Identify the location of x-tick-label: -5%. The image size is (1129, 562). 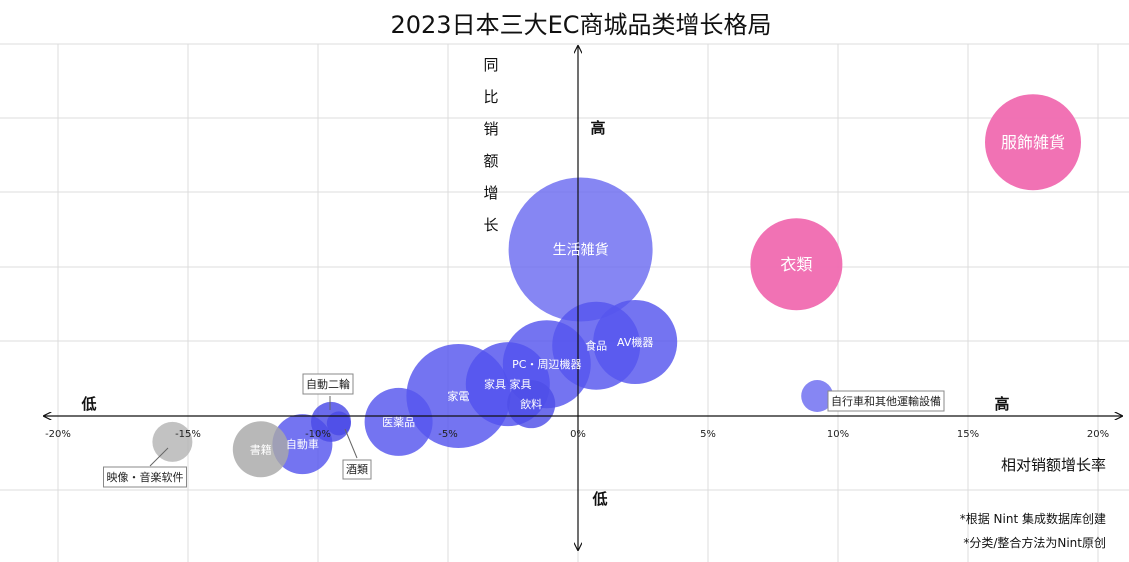
(447, 434).